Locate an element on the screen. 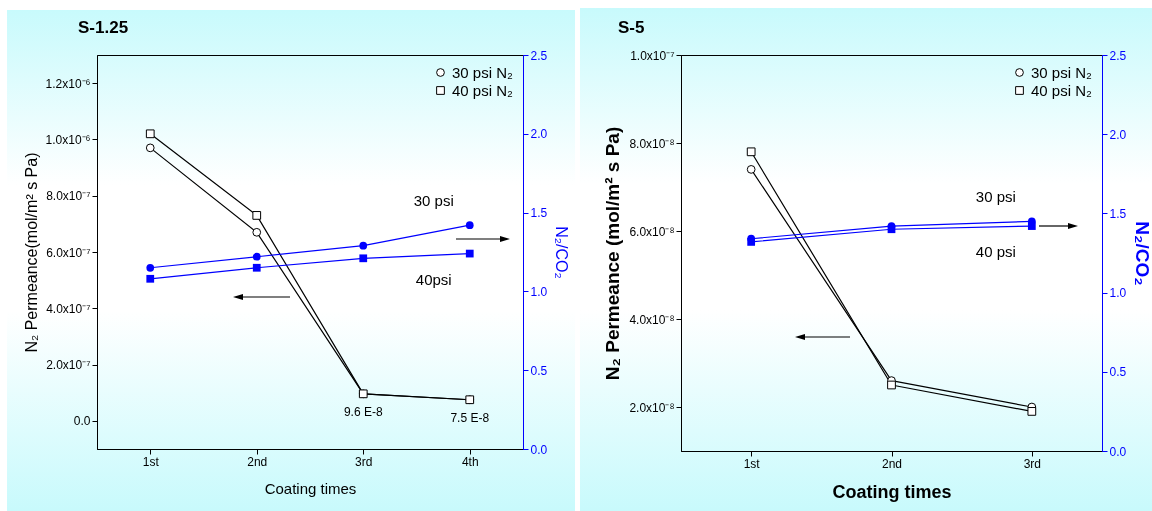  y-tick-label: 0.0 is located at coordinates (82, 421).